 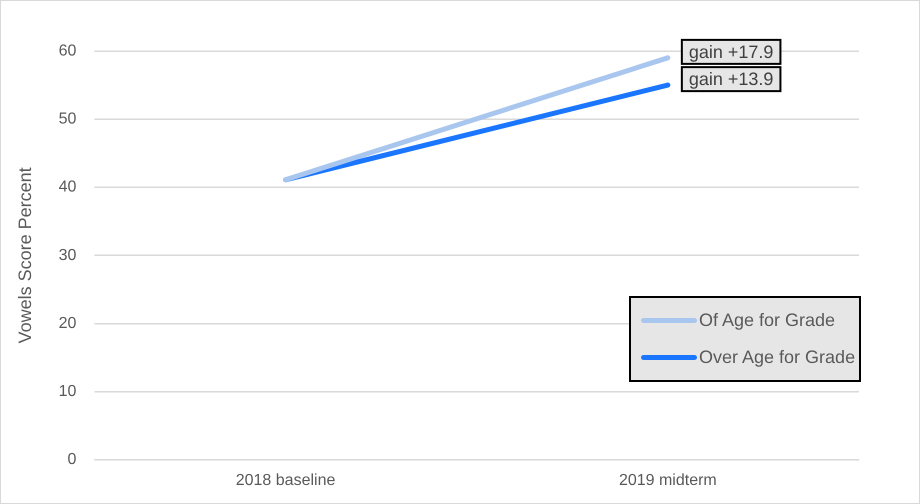 What do you see at coordinates (767, 321) in the screenshot?
I see `legend-label: Of Age for Grade` at bounding box center [767, 321].